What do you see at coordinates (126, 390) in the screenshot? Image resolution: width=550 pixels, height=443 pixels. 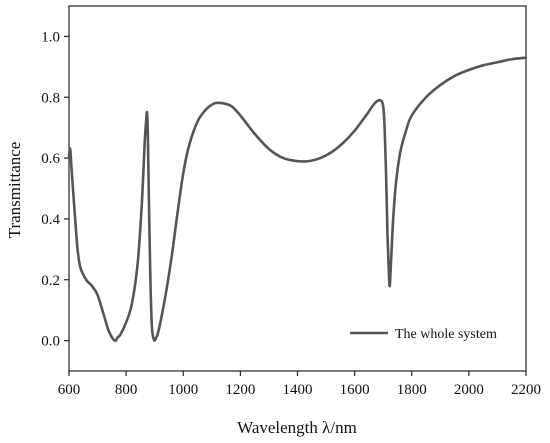 I see `x-tick-label: 800` at bounding box center [126, 390].